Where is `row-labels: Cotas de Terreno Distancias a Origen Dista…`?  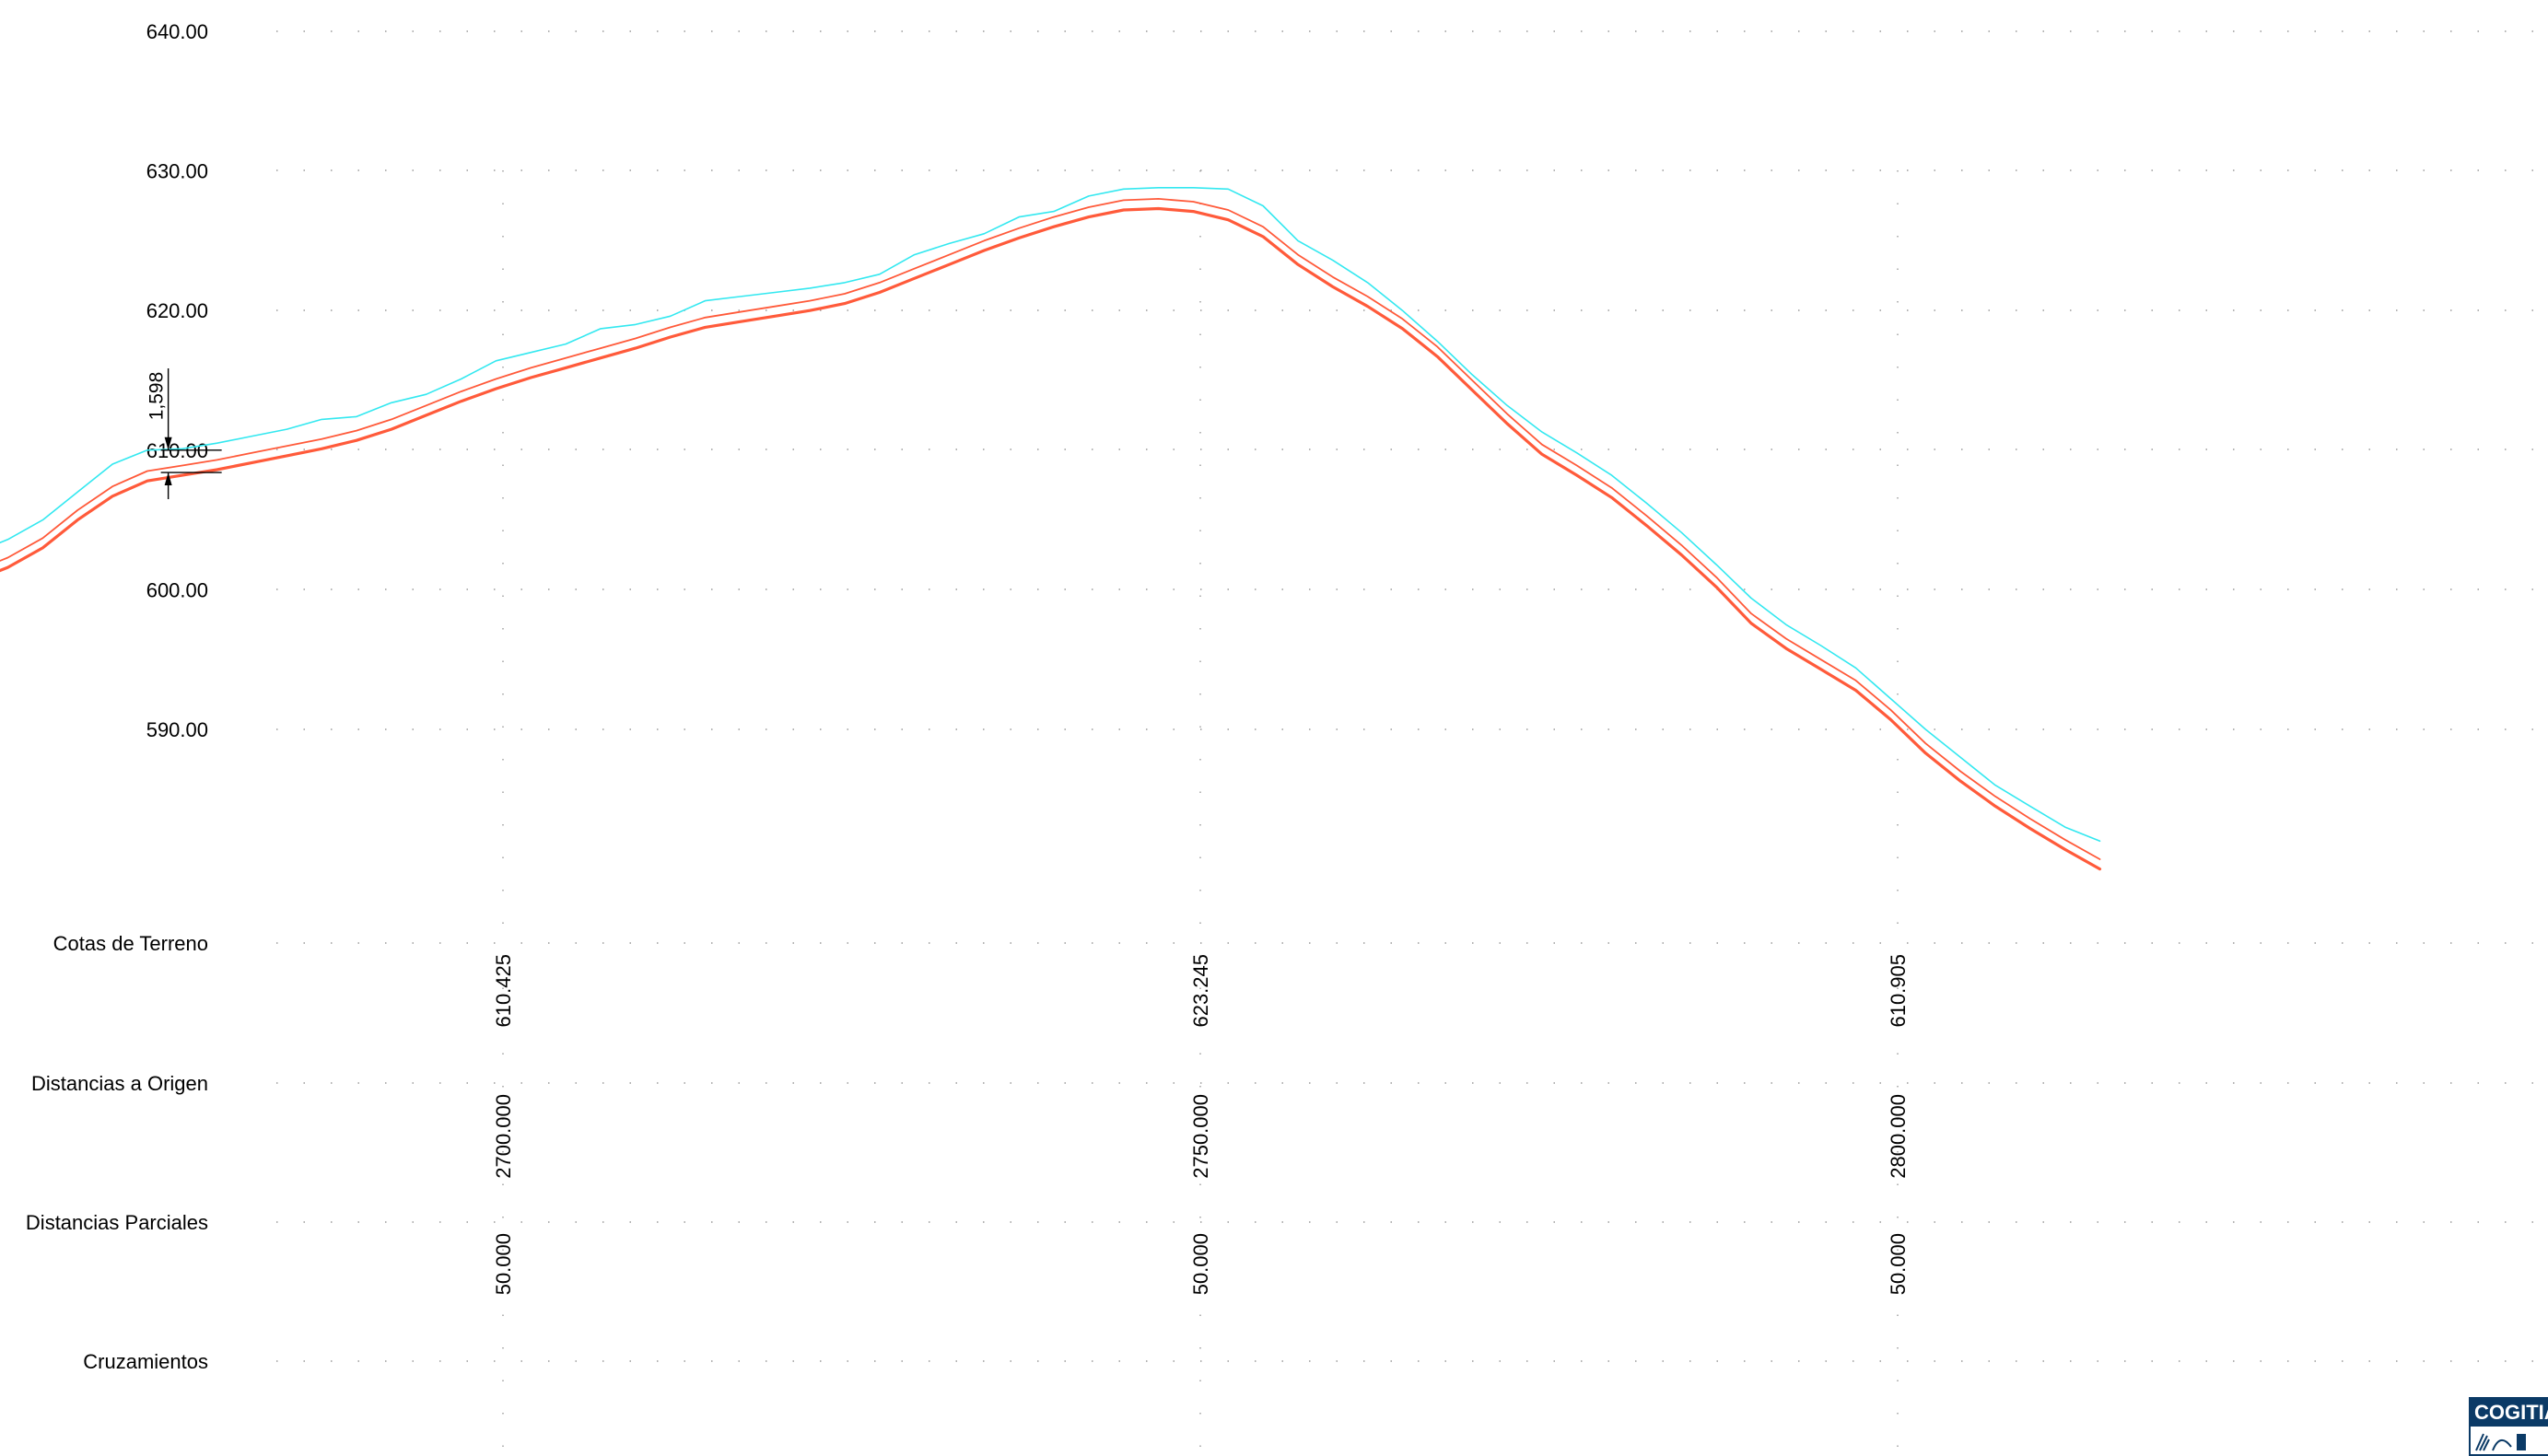 row-labels: Cotas de Terreno Distancias a Origen Dista… is located at coordinates (117, 1152).